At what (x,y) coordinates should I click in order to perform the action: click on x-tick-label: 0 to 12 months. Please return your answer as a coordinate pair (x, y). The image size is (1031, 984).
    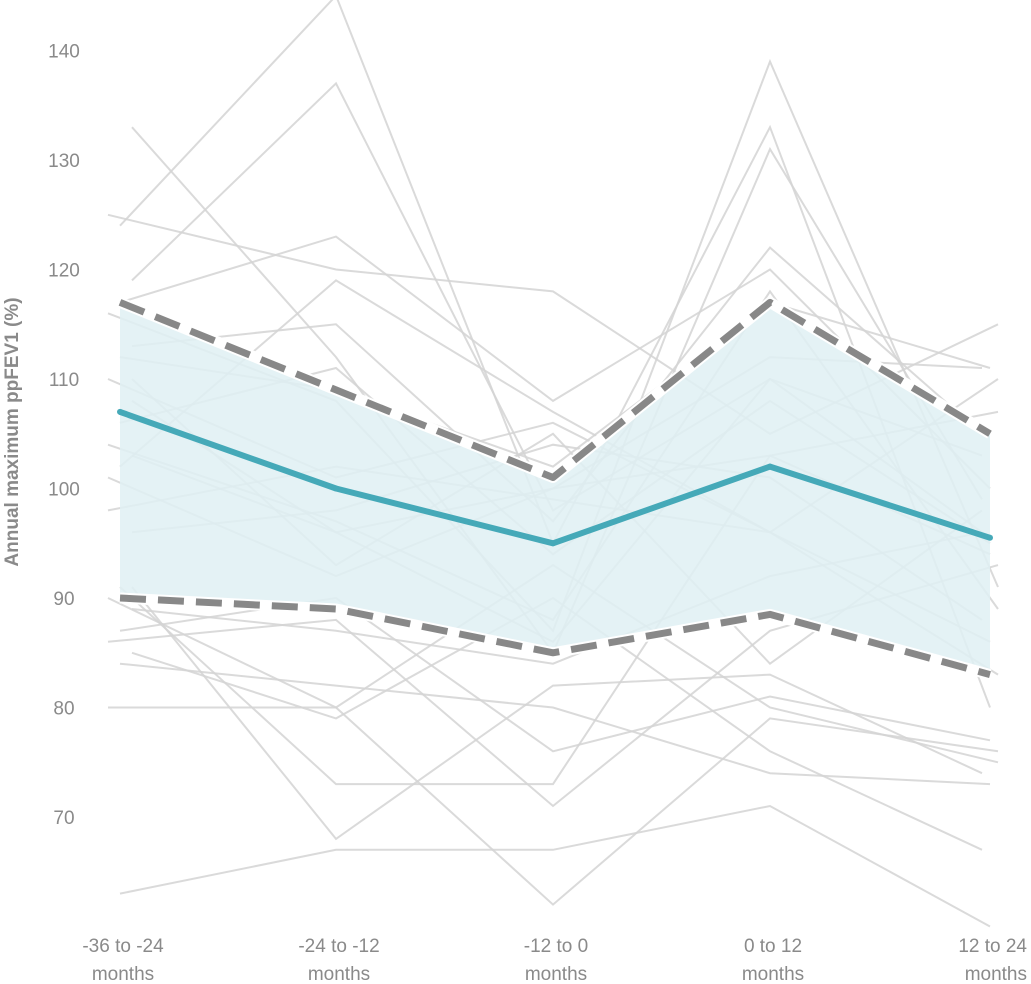
    Looking at the image, I should click on (773, 960).